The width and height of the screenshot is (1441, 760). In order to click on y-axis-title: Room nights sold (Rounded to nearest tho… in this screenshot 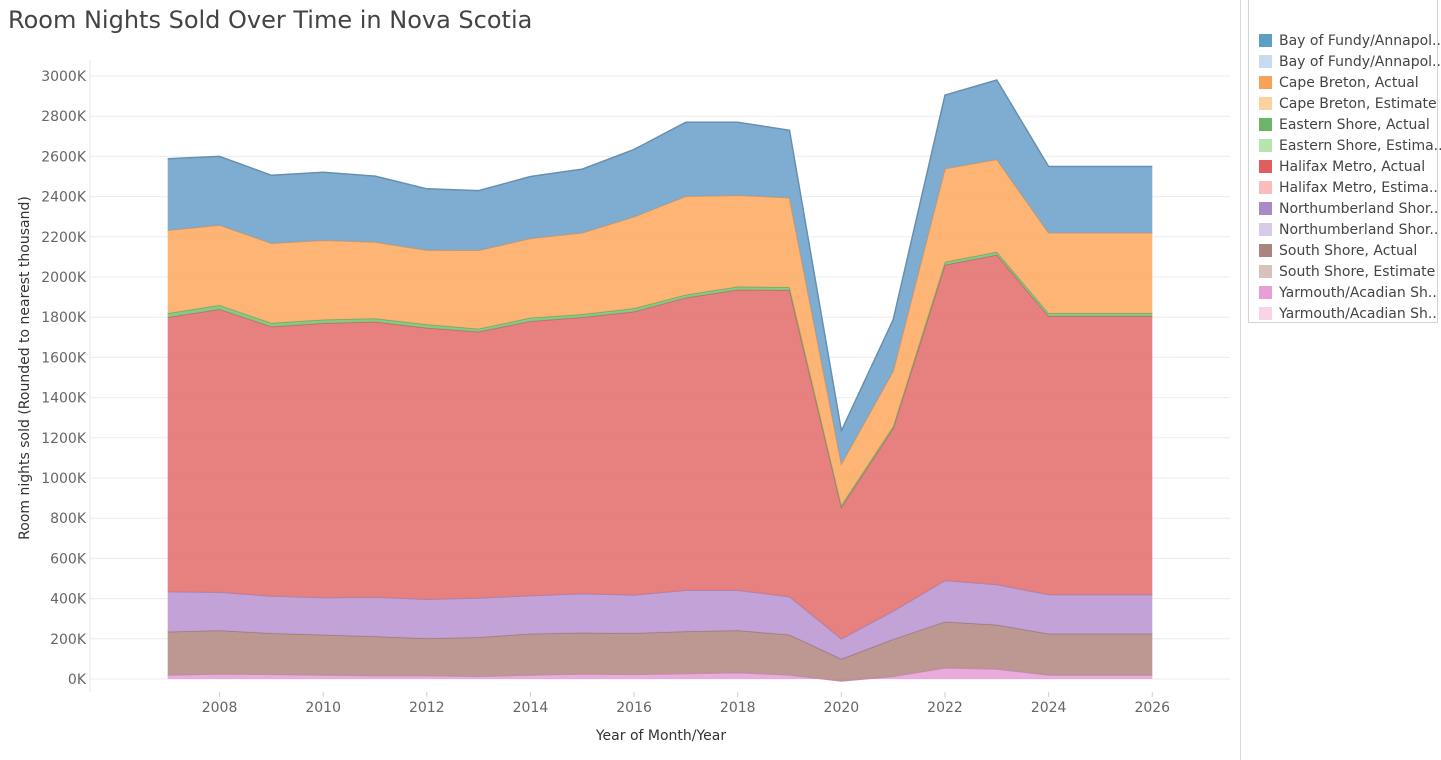, I will do `click(25, 368)`.